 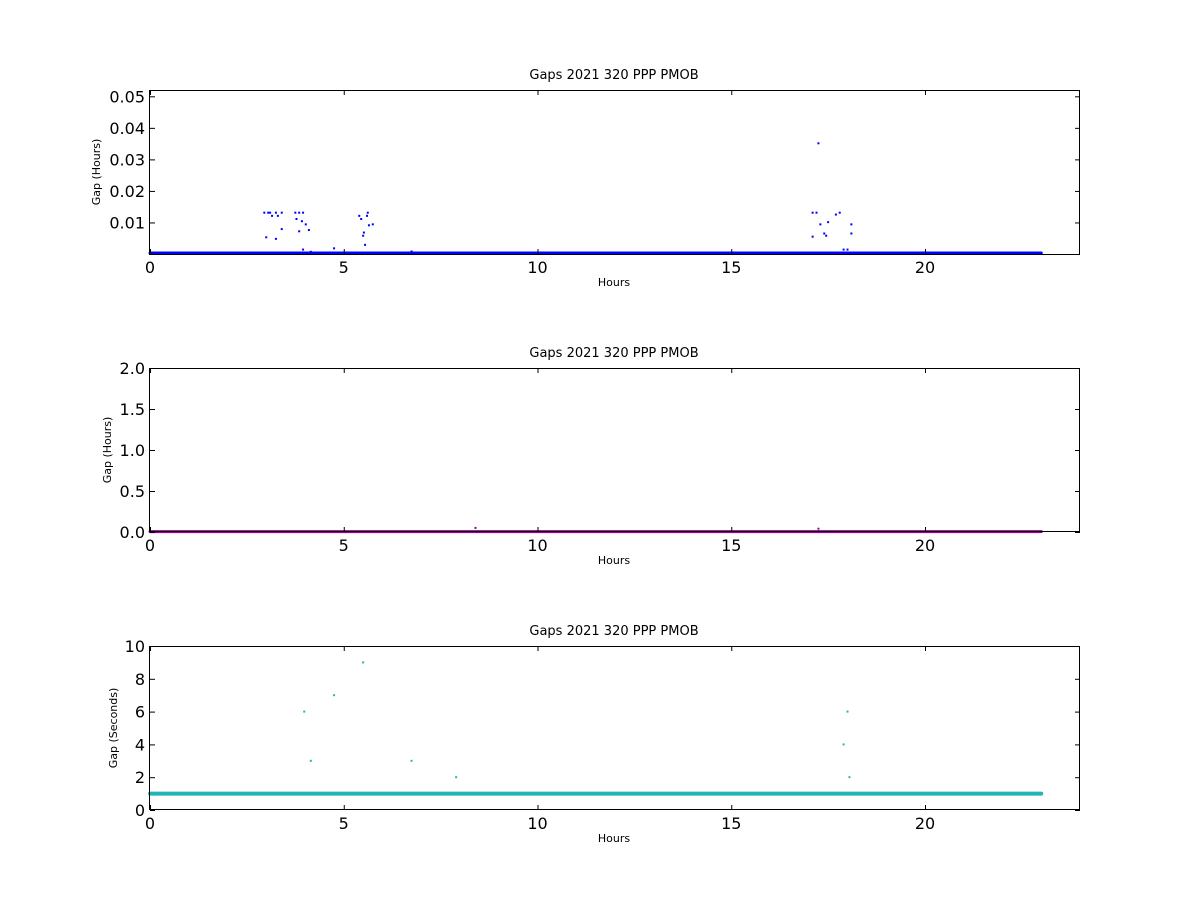 What do you see at coordinates (132, 491) in the screenshot?
I see `y-tick-label: 0.5` at bounding box center [132, 491].